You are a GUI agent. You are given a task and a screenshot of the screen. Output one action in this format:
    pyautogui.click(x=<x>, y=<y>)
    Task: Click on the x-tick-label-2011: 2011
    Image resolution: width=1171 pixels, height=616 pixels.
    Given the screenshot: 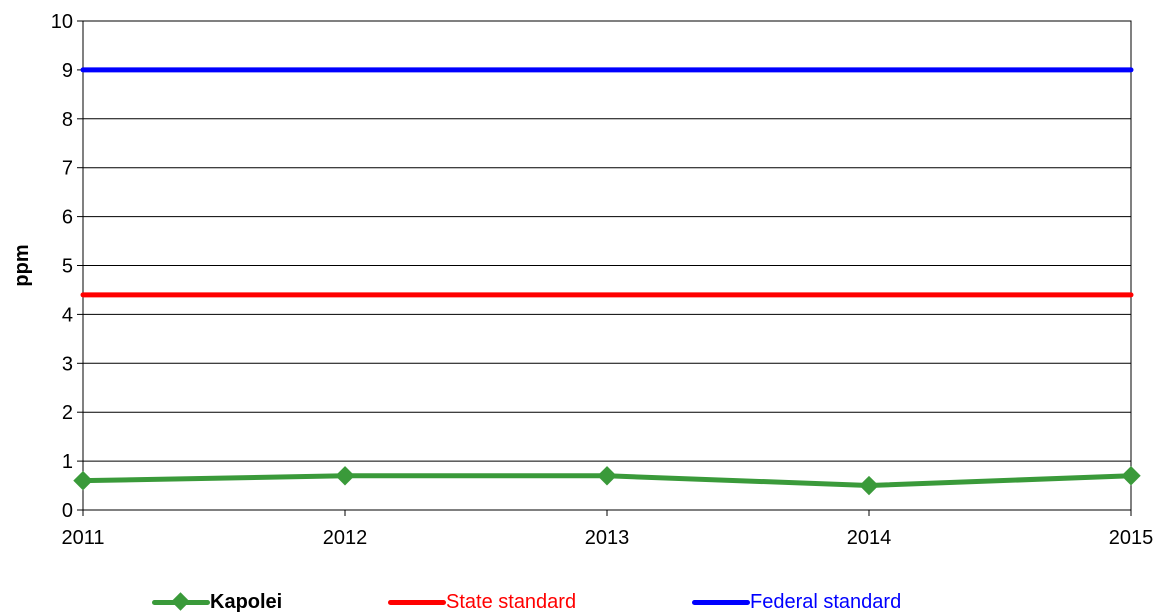 What is the action you would take?
    pyautogui.click(x=82, y=538)
    